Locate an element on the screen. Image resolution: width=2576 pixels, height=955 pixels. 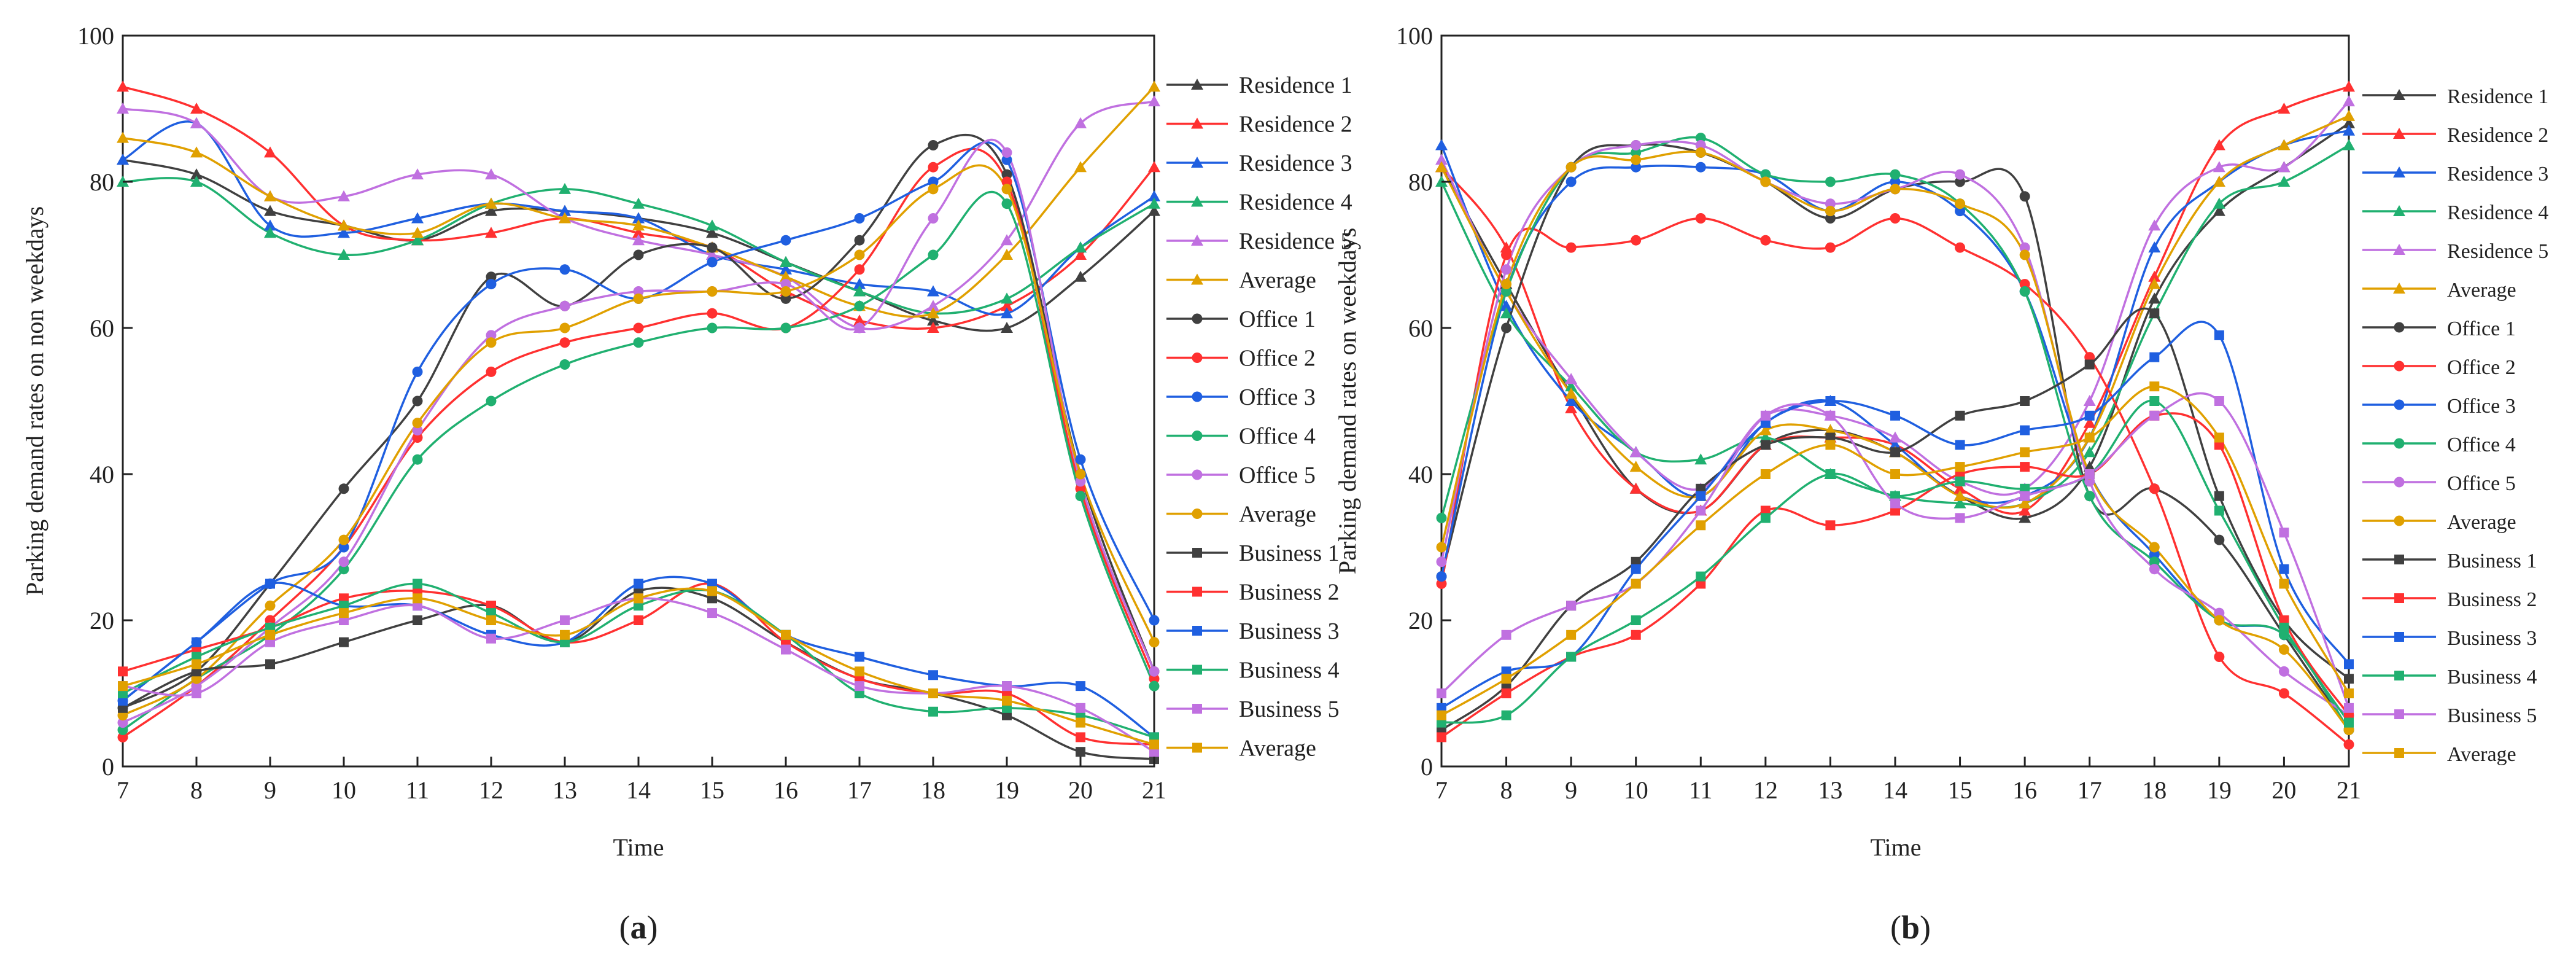
x-tick-label: 19 is located at coordinates (1007, 790).